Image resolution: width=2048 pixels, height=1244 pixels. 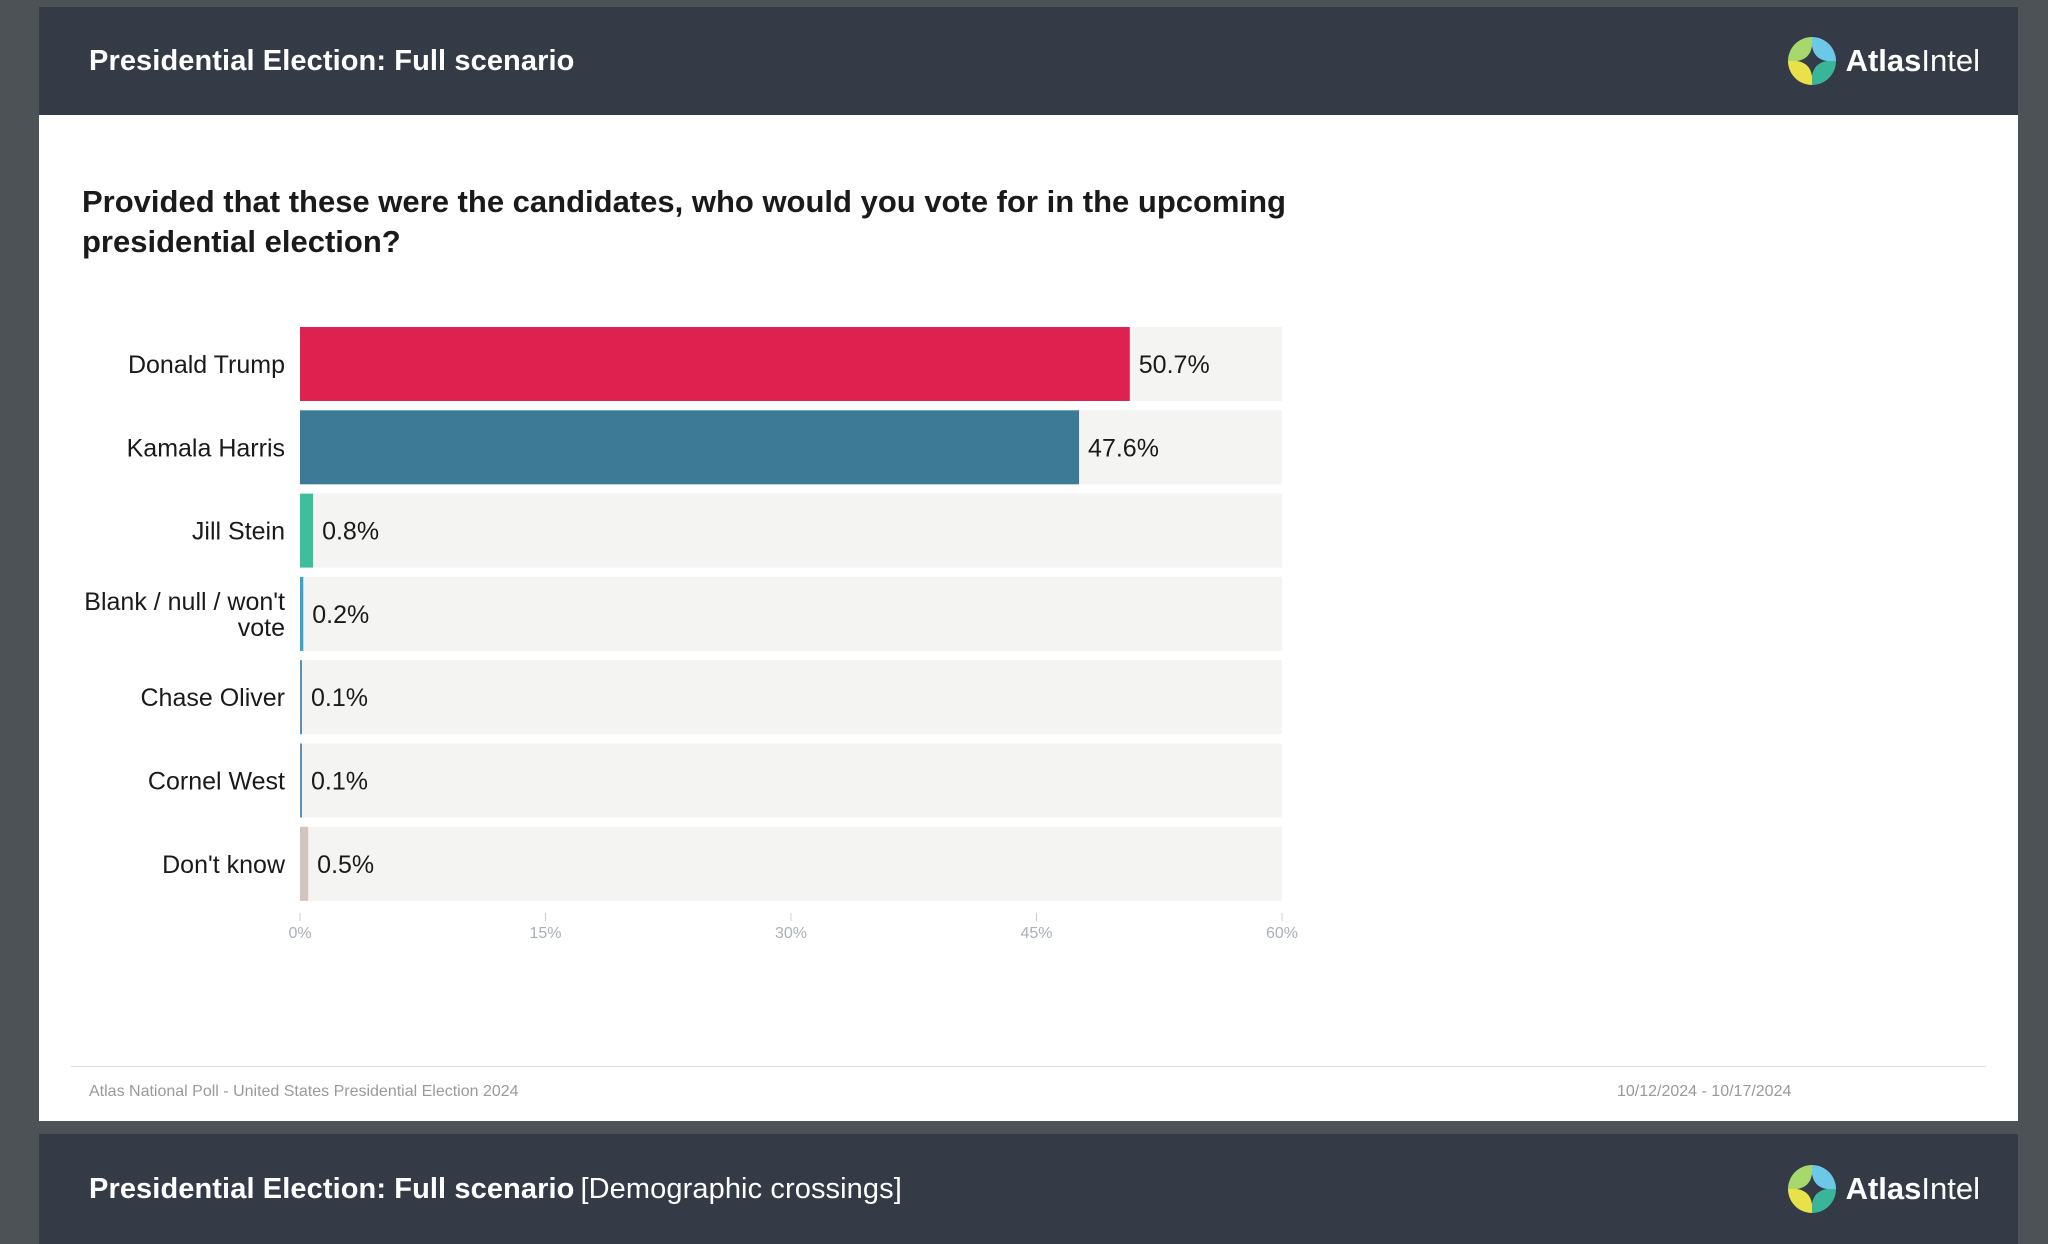 What do you see at coordinates (1123, 448) in the screenshot?
I see `bar-value-label: 47.6%` at bounding box center [1123, 448].